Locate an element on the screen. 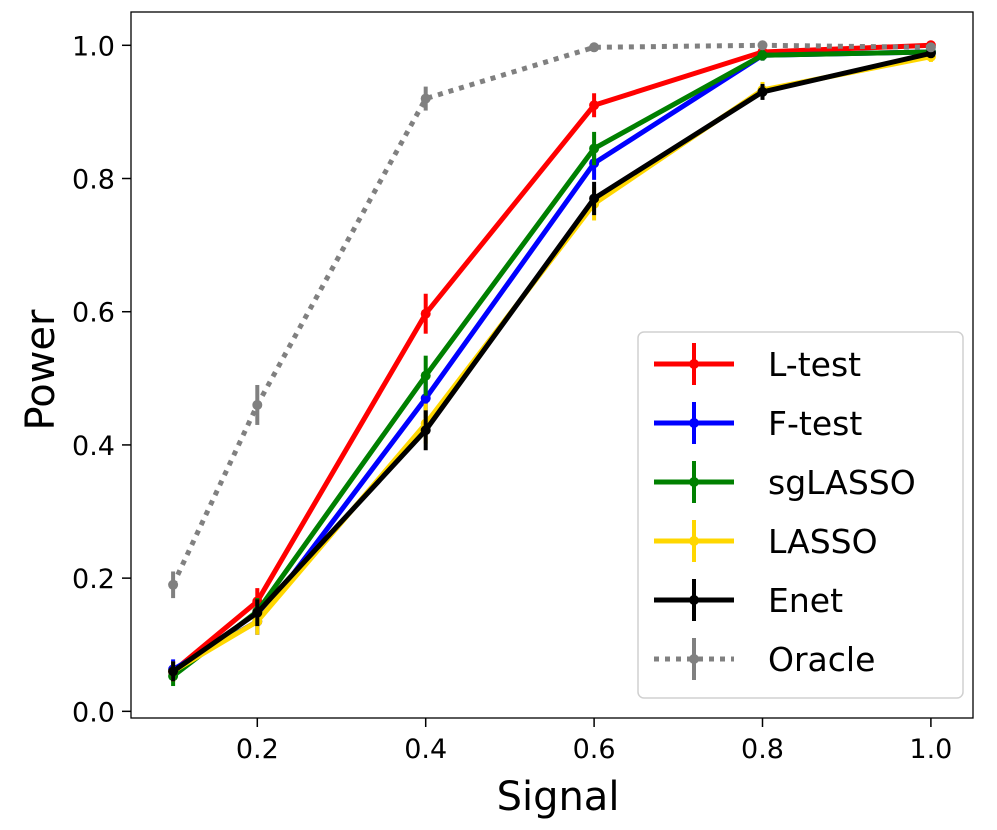 The height and width of the screenshot is (830, 997). x-axis-title: Signal is located at coordinates (558, 797).